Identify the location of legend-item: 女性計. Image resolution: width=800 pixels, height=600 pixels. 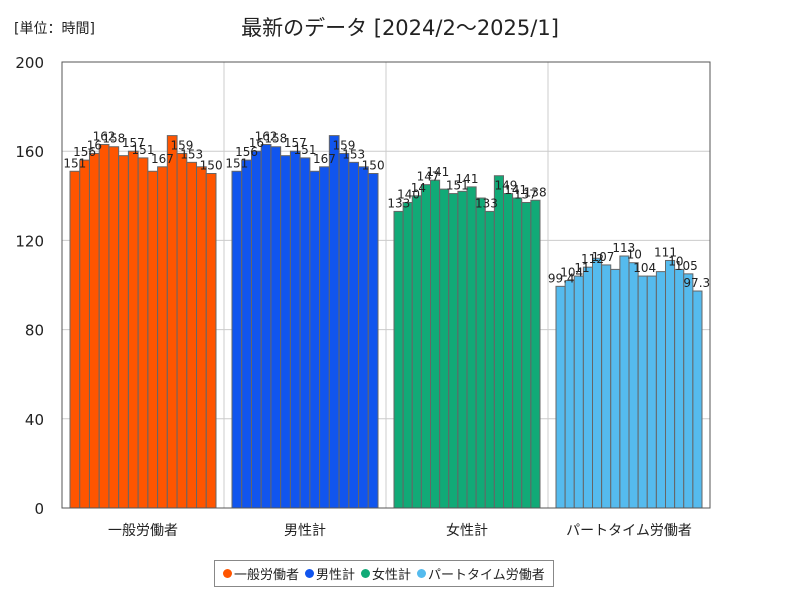
(386, 573).